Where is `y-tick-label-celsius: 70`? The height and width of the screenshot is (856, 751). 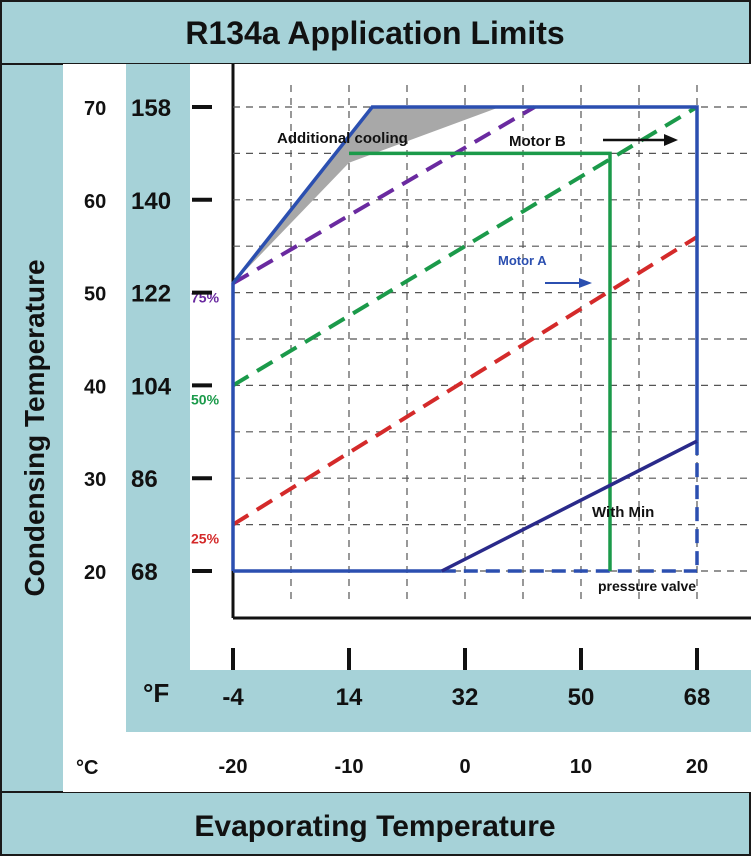 y-tick-label-celsius: 70 is located at coordinates (95, 109).